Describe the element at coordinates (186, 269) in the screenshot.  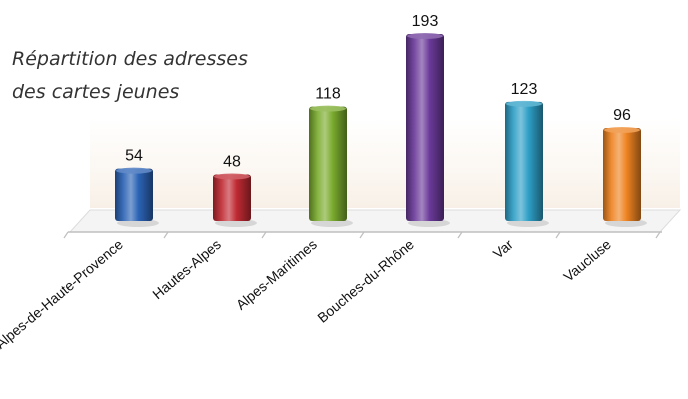
I see `category-label-hautes-alpes: Hautes-Alpes` at that location.